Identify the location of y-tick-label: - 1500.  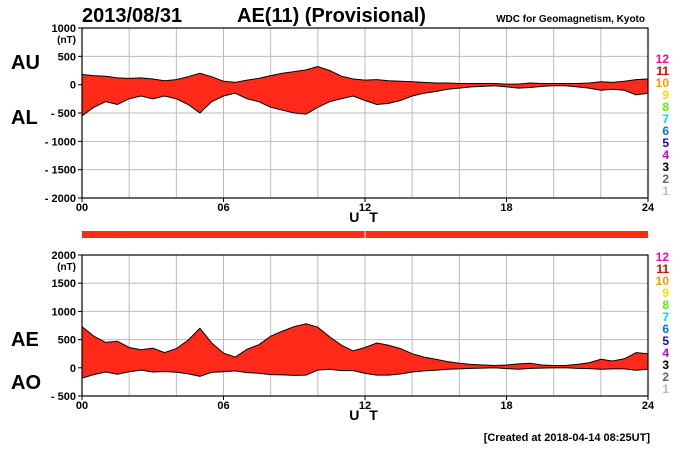
(60, 171).